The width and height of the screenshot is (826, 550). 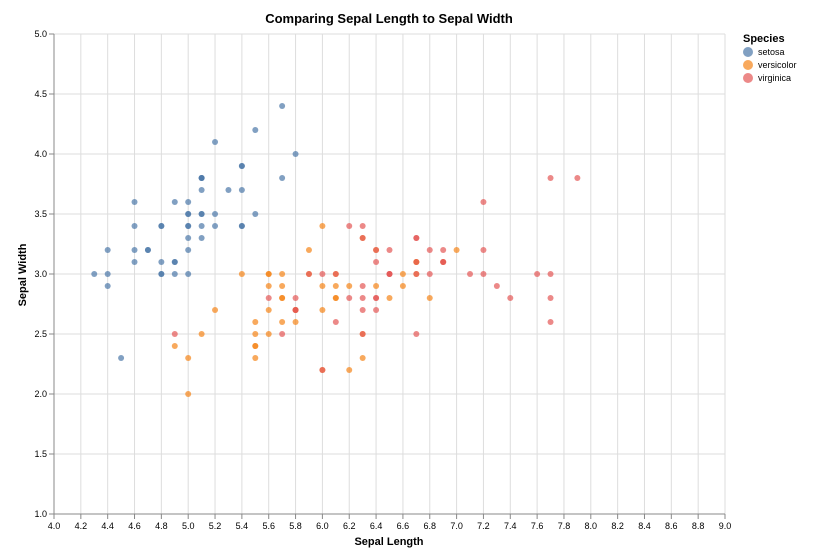 What do you see at coordinates (777, 65) in the screenshot?
I see `legend-label-versicolor: versicolor` at bounding box center [777, 65].